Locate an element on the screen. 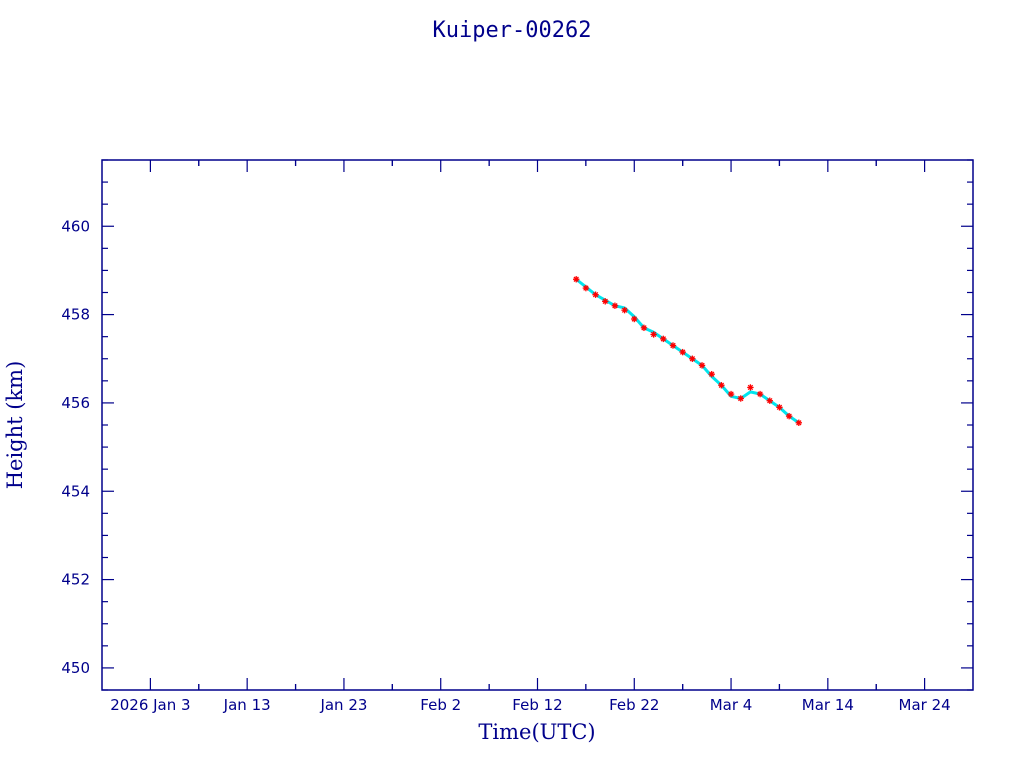 The height and width of the screenshot is (768, 1024). x-tick-label: Feb 2 is located at coordinates (440, 705).